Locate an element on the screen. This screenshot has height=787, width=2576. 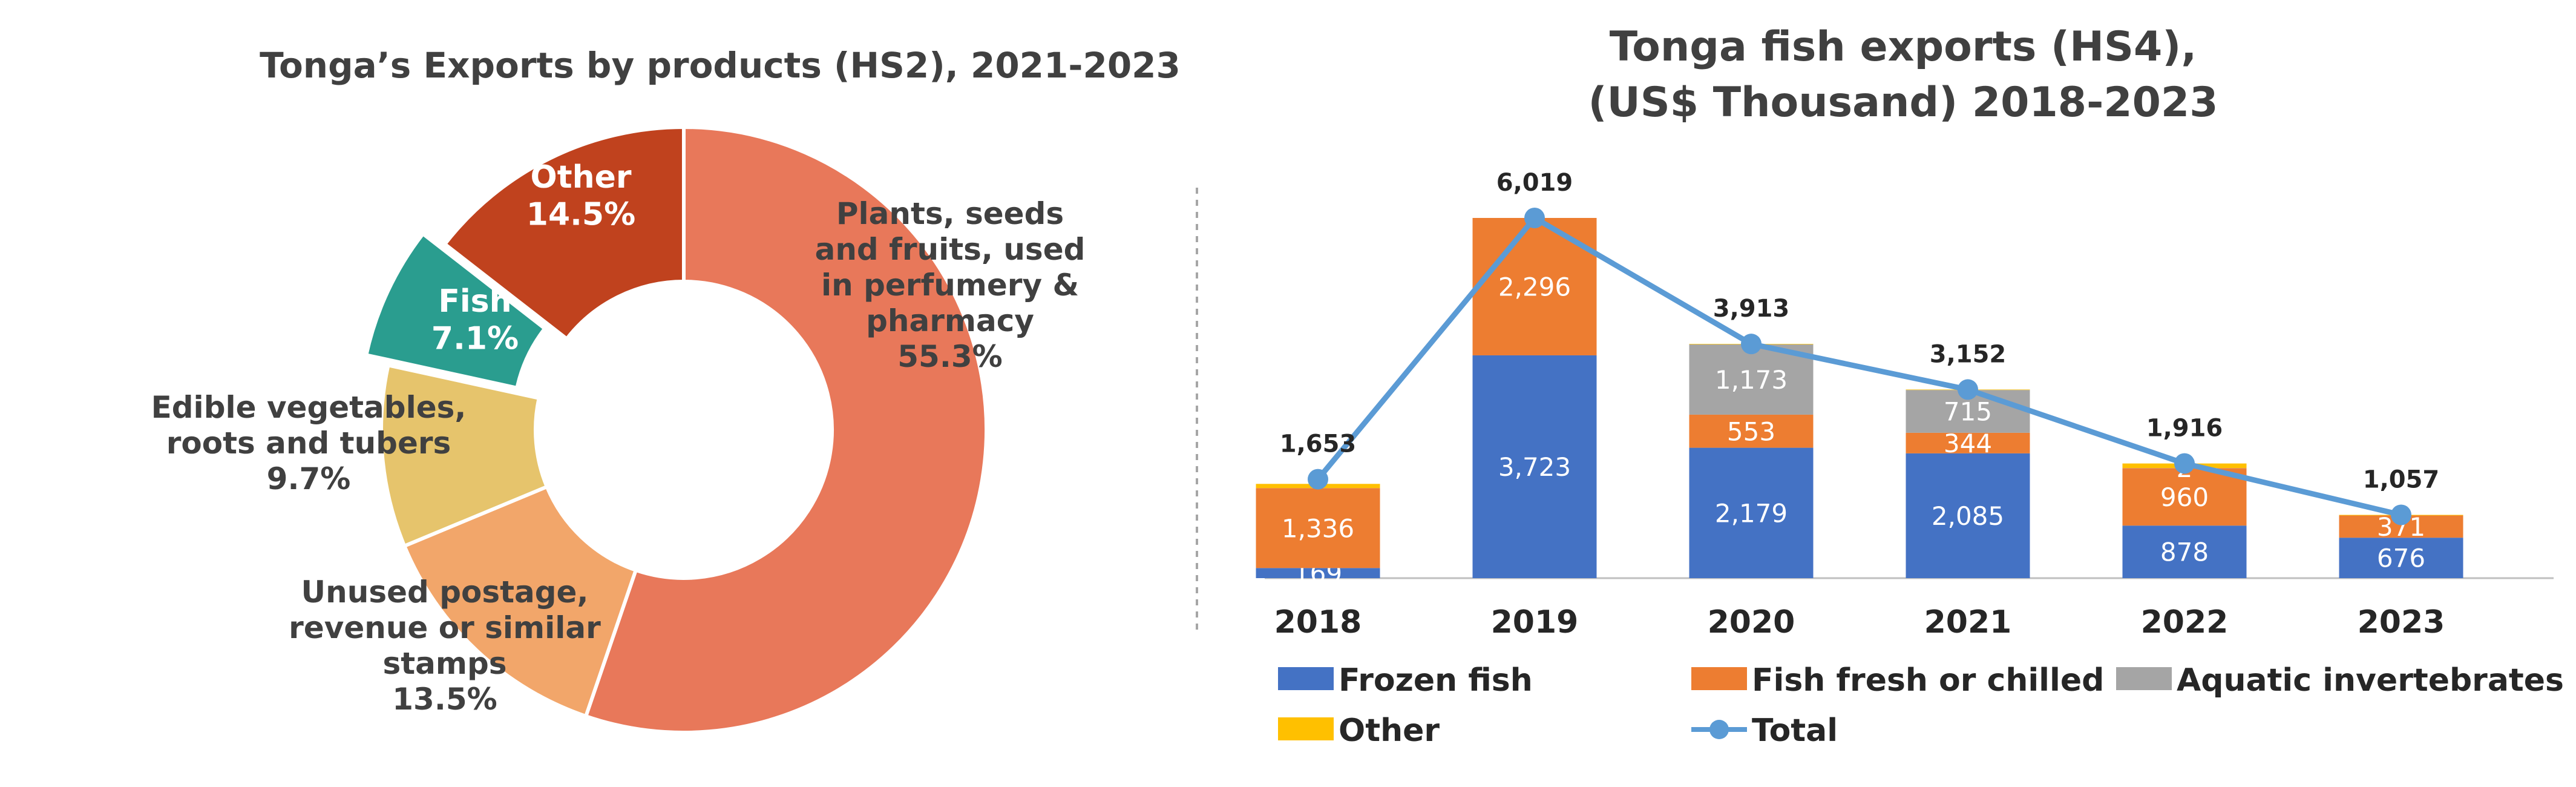
bar-label-aquatic-invertebrates-2020: 1,173 is located at coordinates (1751, 380).